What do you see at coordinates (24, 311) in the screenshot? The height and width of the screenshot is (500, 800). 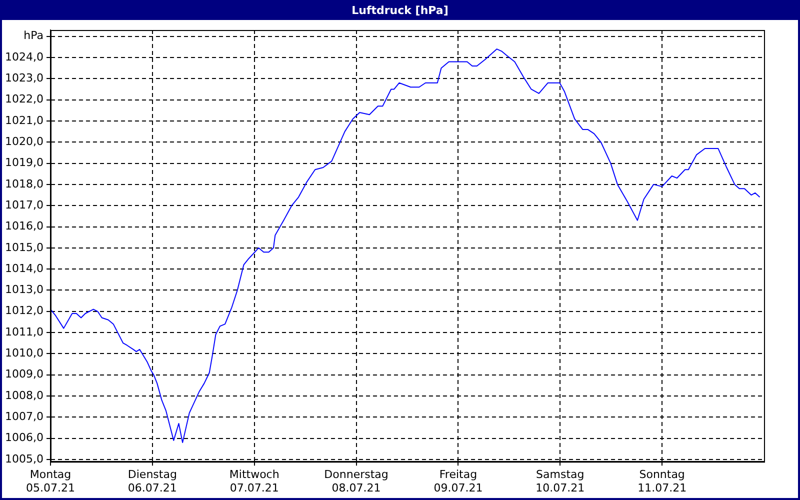 I see `y-tick-label: 1012,0` at bounding box center [24, 311].